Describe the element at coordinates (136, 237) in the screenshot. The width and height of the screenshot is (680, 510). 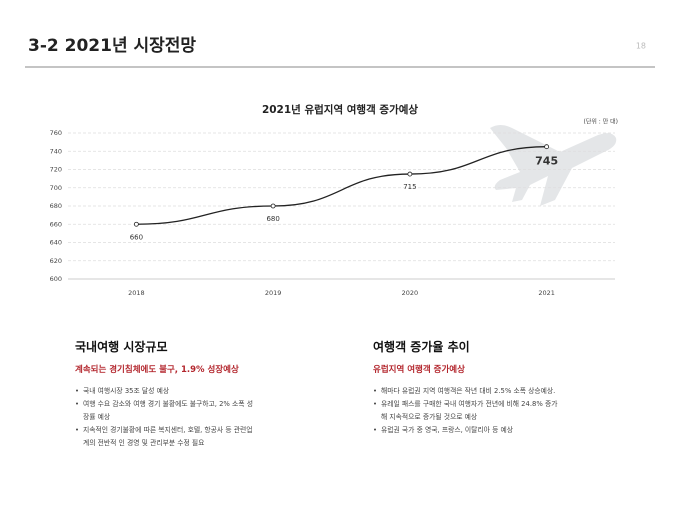
I see `data-label: 660` at that location.